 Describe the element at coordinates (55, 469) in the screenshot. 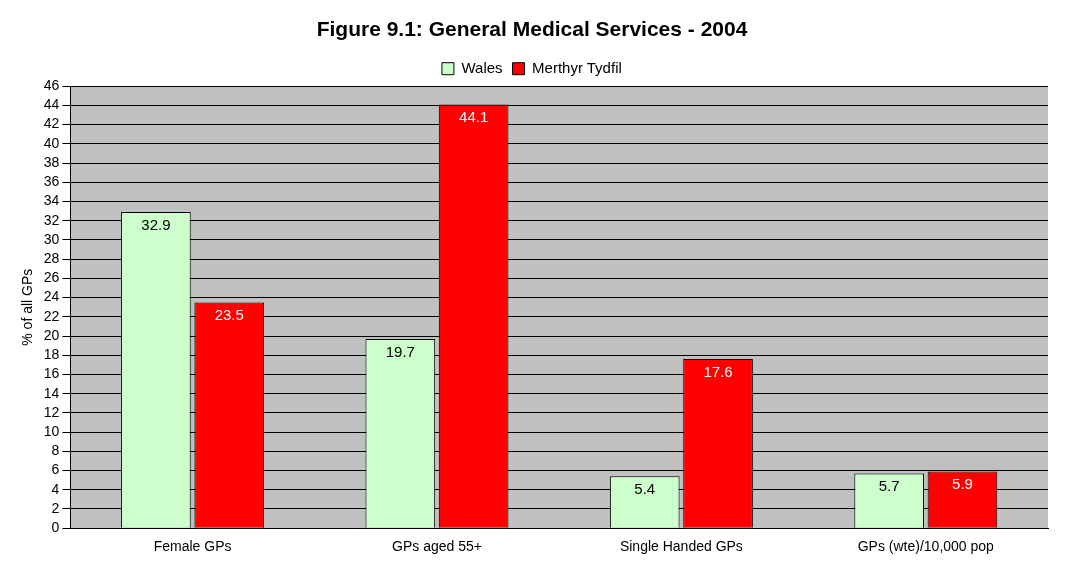

I see `y-tick-label: 6` at that location.